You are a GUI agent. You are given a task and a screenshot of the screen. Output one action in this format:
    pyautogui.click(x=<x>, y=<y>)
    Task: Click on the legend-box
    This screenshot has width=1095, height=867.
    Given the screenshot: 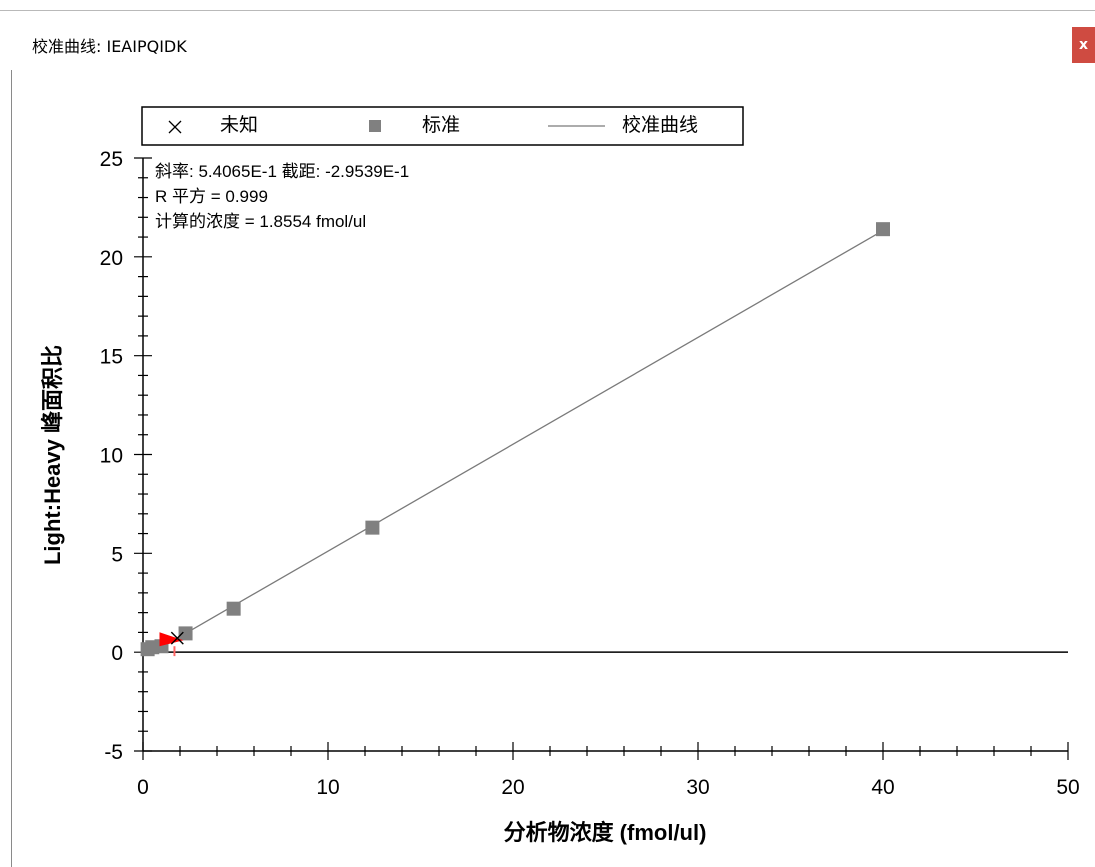 What is the action you would take?
    pyautogui.click(x=442, y=126)
    